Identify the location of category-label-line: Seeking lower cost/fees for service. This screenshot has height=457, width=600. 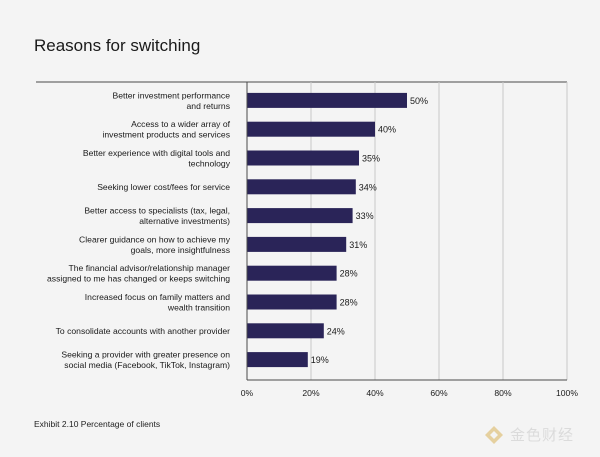
(163, 187).